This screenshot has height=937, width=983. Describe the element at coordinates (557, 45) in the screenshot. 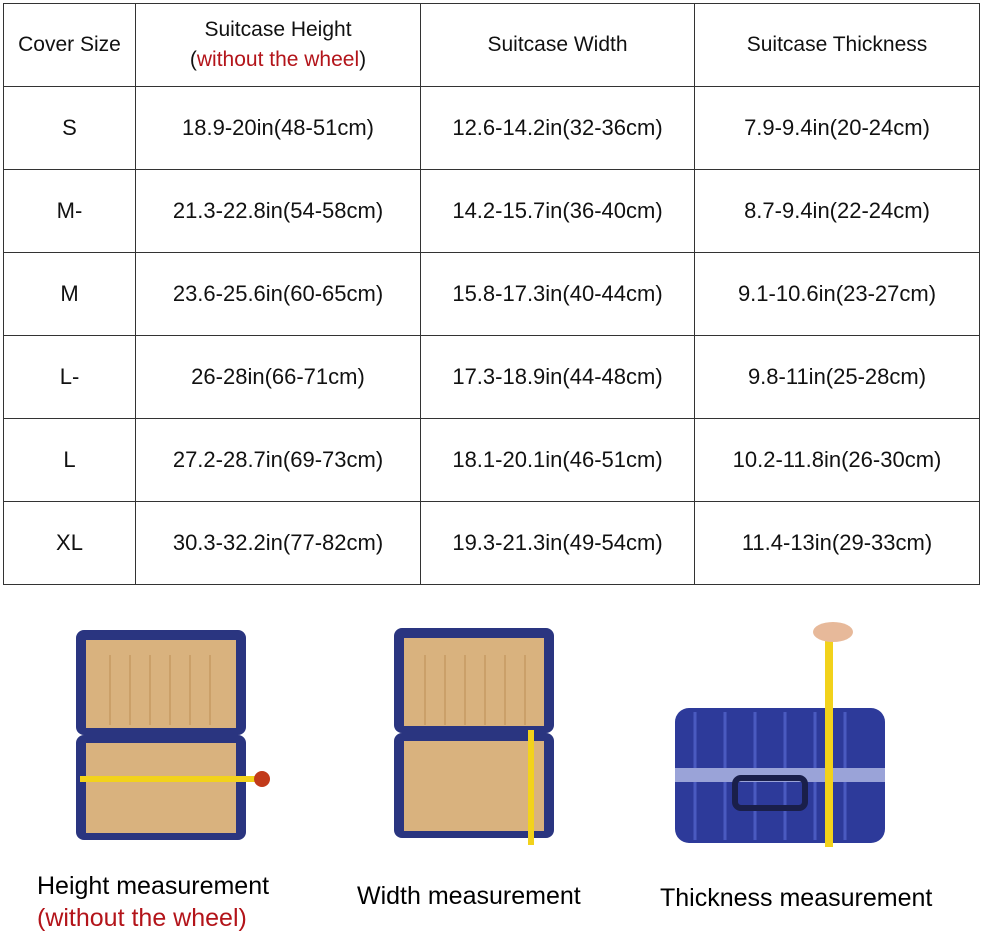

I see `header-suitcase-width: Suitcase Width` at that location.